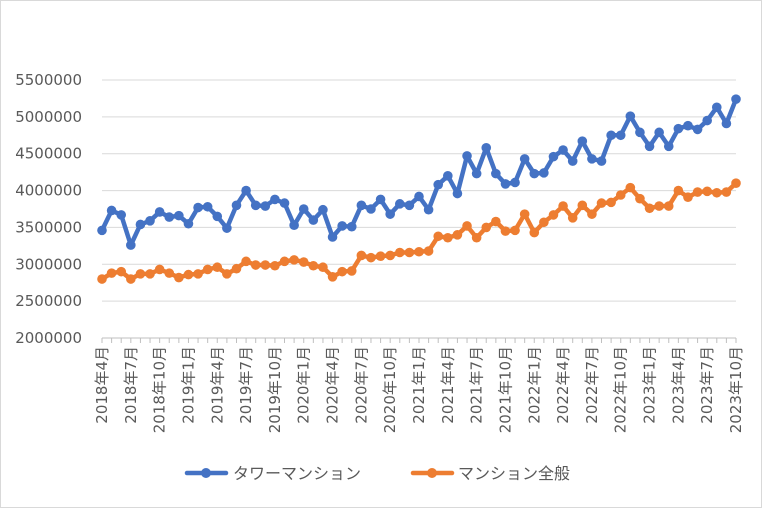  I want to click on x-tick-label: 2018年7月, so click(131, 385).